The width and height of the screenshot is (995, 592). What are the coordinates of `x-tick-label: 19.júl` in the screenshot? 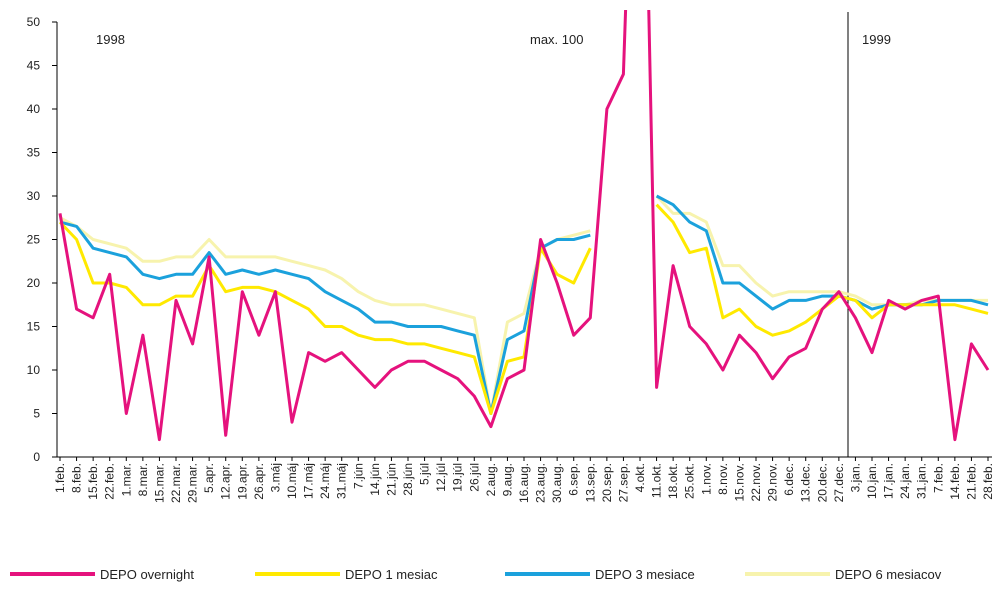 It's located at (458, 477).